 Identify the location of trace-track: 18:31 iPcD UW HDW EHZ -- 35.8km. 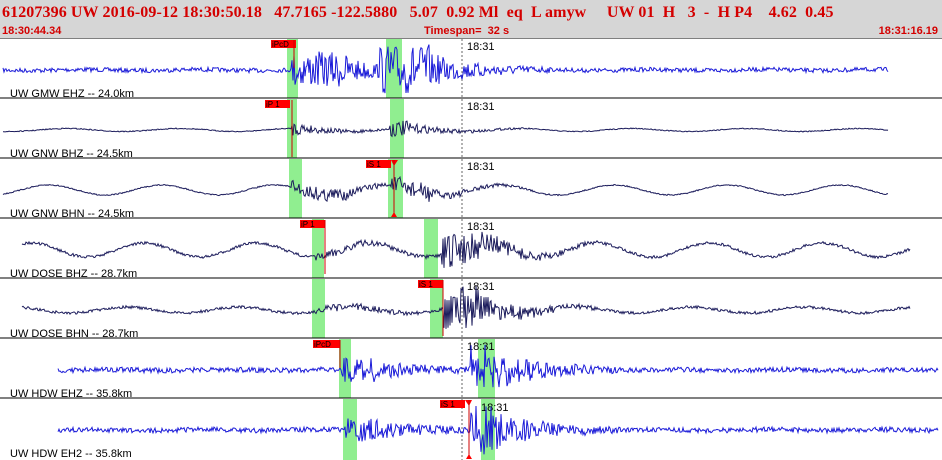
(471, 368).